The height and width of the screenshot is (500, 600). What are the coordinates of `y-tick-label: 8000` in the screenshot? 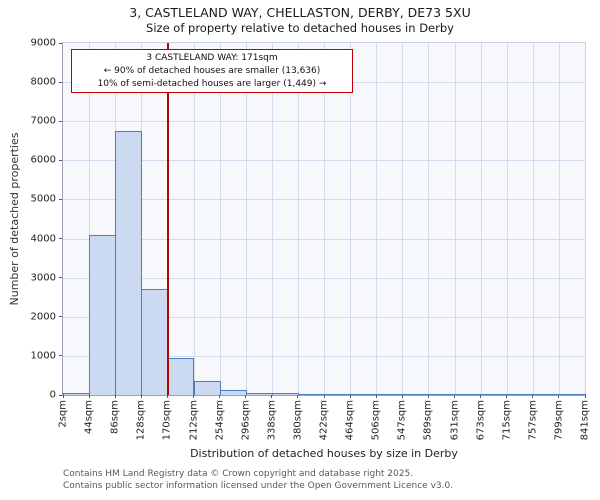 It's located at (43, 82).